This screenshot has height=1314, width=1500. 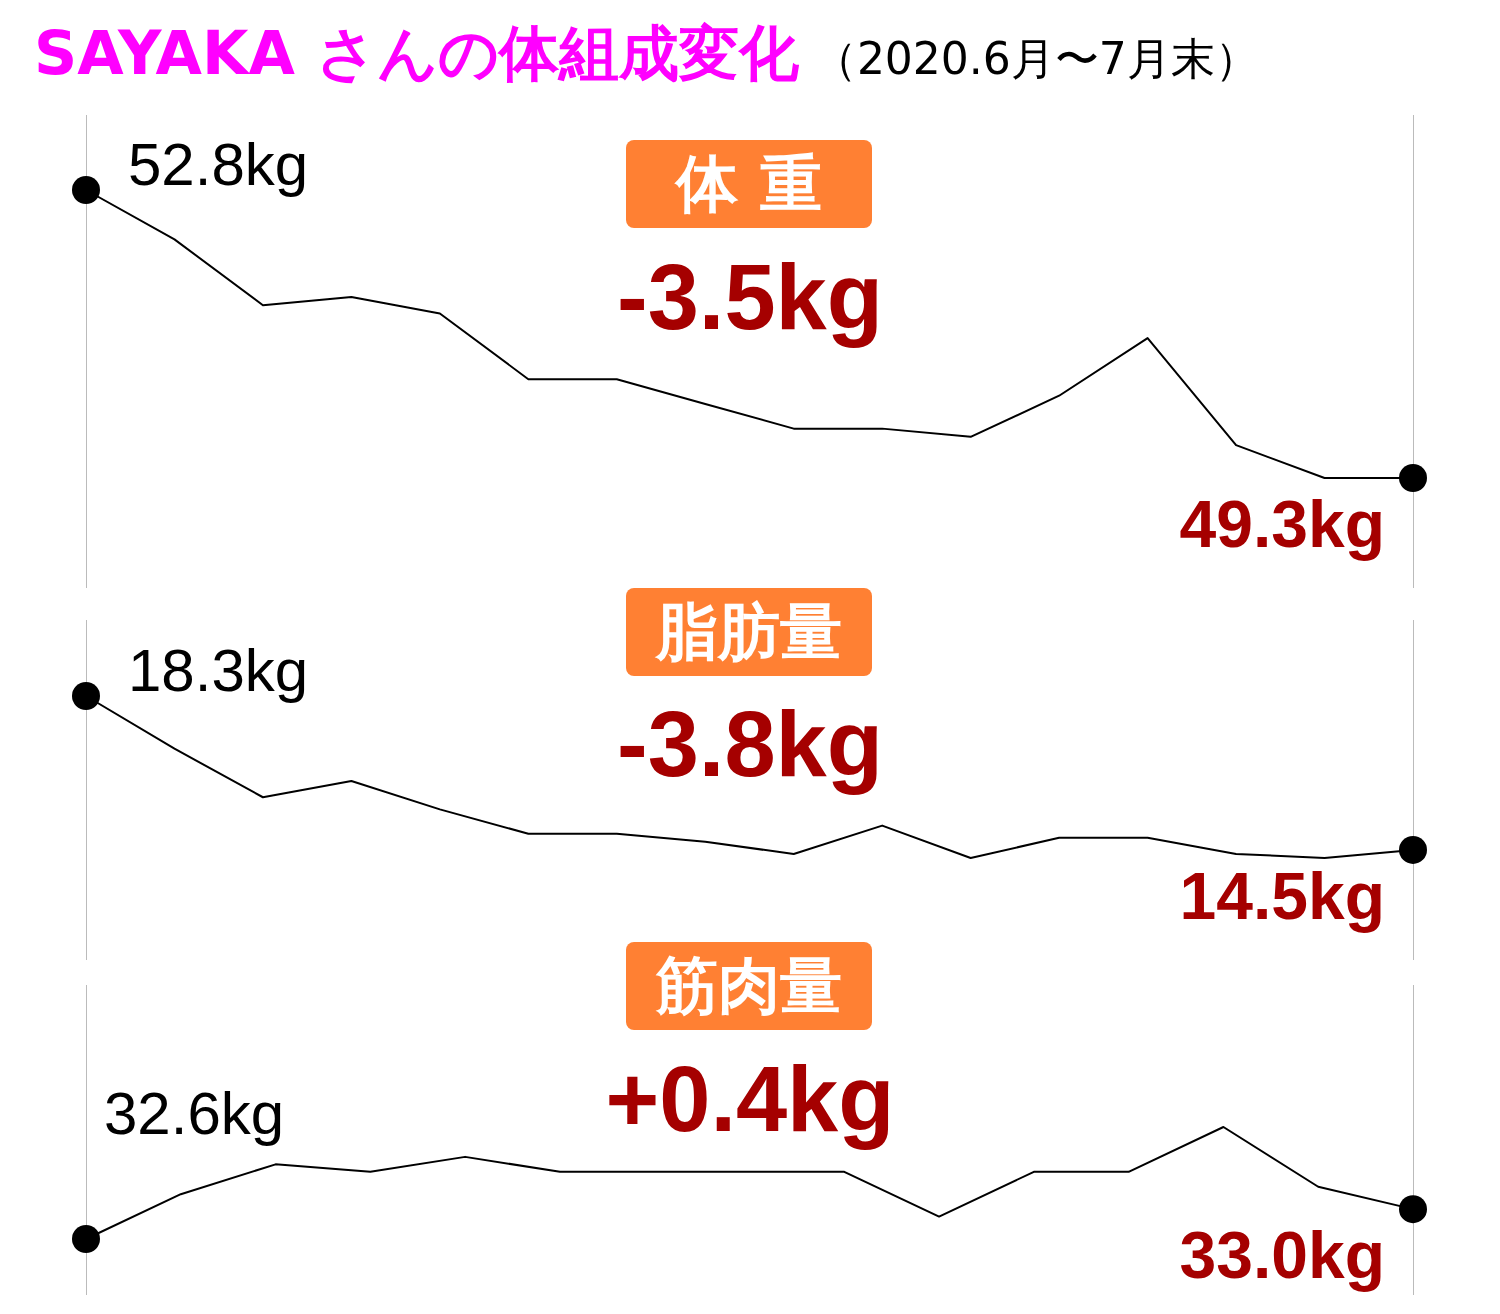 What do you see at coordinates (749, 632) in the screenshot?
I see `text: 脂肪量` at bounding box center [749, 632].